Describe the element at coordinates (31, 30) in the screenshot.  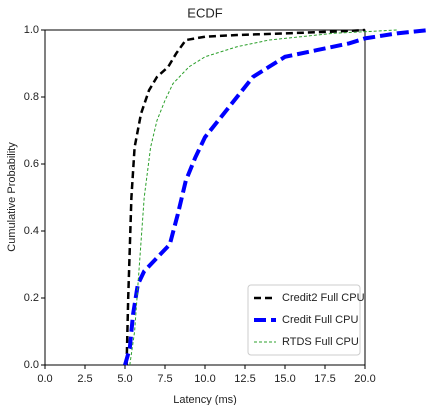
I see `y-tick-label: 1.0` at that location.